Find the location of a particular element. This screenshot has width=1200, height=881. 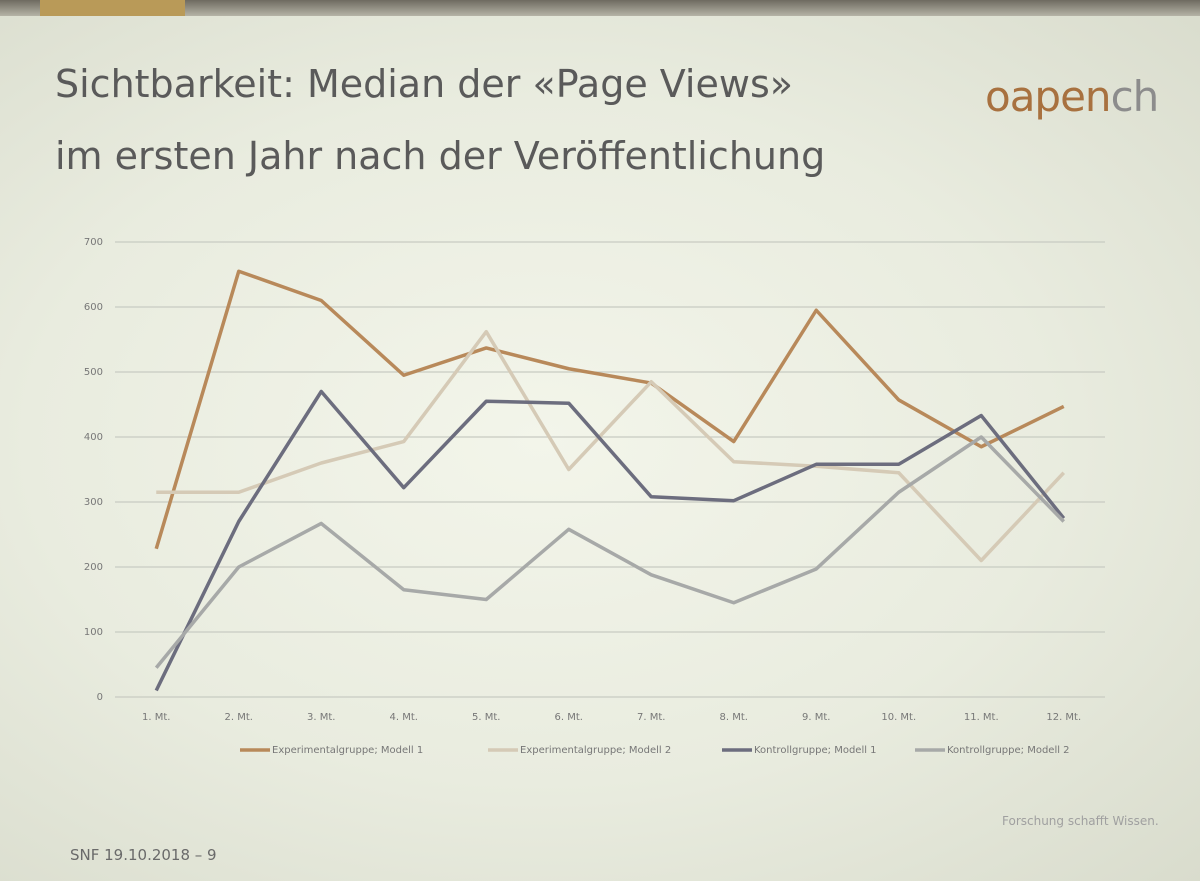

y-tick-label: 100 is located at coordinates (93, 632).